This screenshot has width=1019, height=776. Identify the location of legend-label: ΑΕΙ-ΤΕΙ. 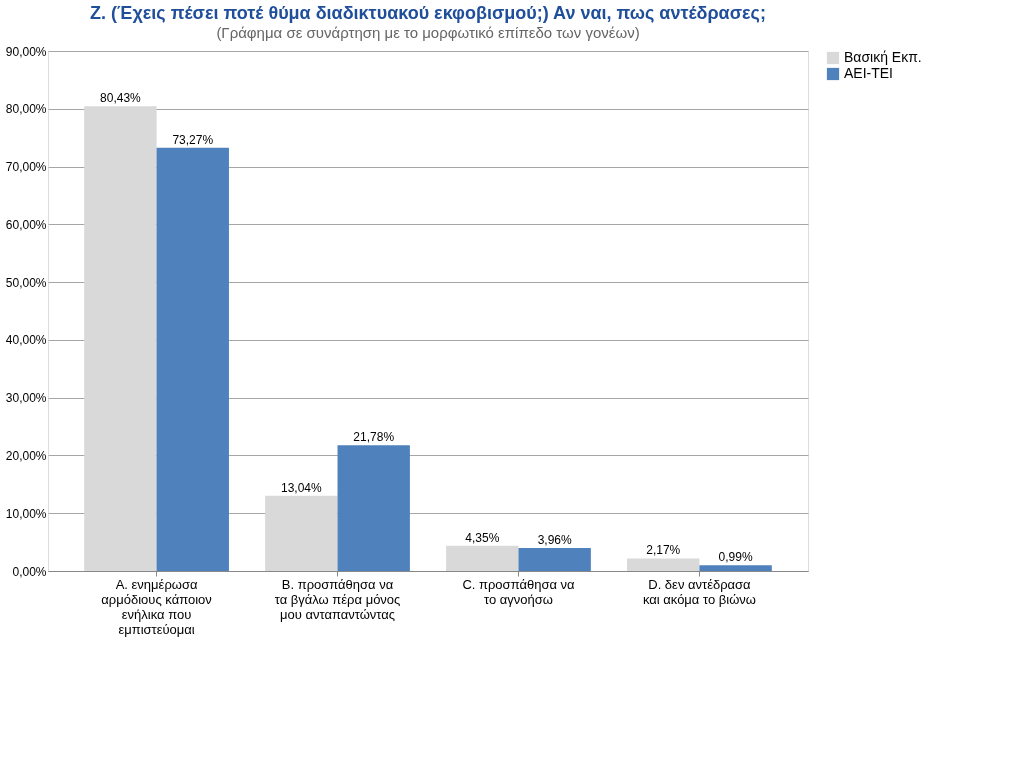
(869, 73).